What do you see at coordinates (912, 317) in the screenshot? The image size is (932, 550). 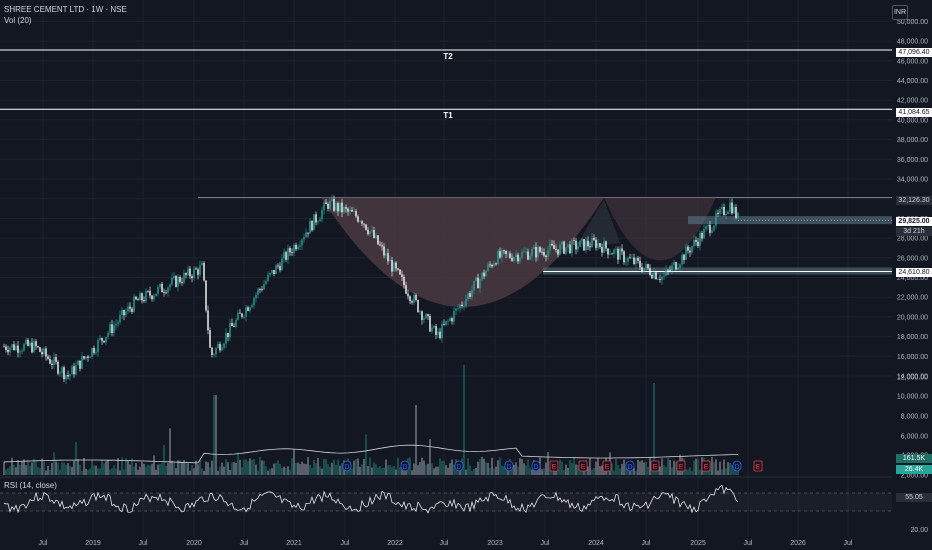 I see `price-tick-label: 20,000.00` at bounding box center [912, 317].